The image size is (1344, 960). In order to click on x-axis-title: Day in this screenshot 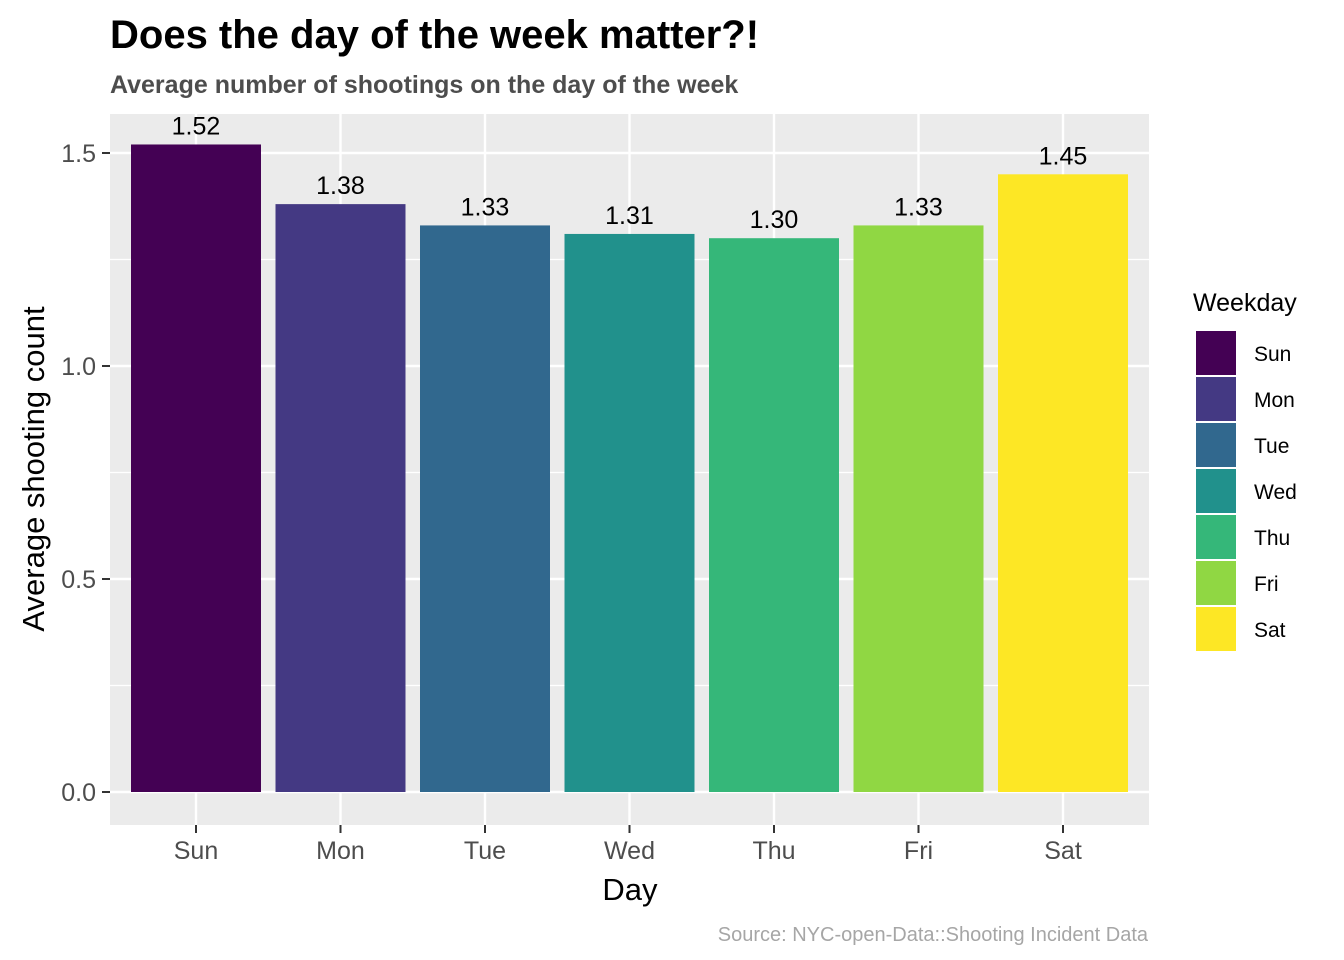, I will do `click(630, 889)`.